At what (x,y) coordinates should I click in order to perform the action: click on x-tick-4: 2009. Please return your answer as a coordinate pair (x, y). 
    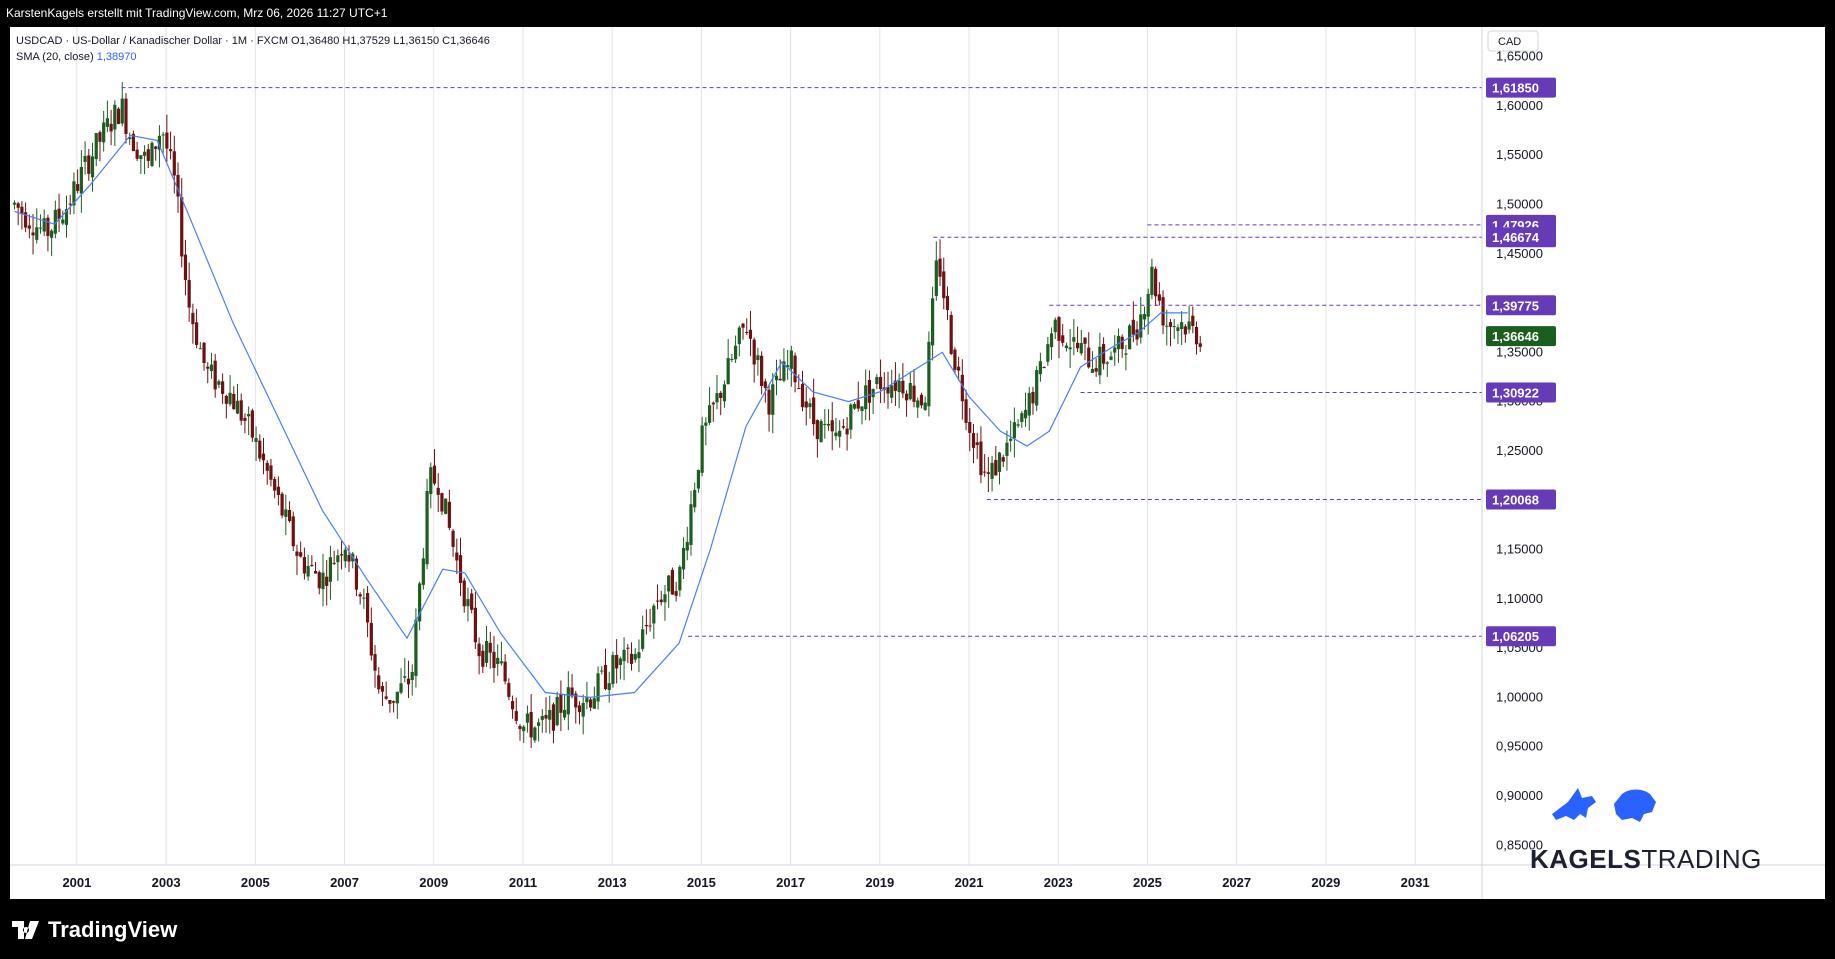
    Looking at the image, I should click on (433, 882).